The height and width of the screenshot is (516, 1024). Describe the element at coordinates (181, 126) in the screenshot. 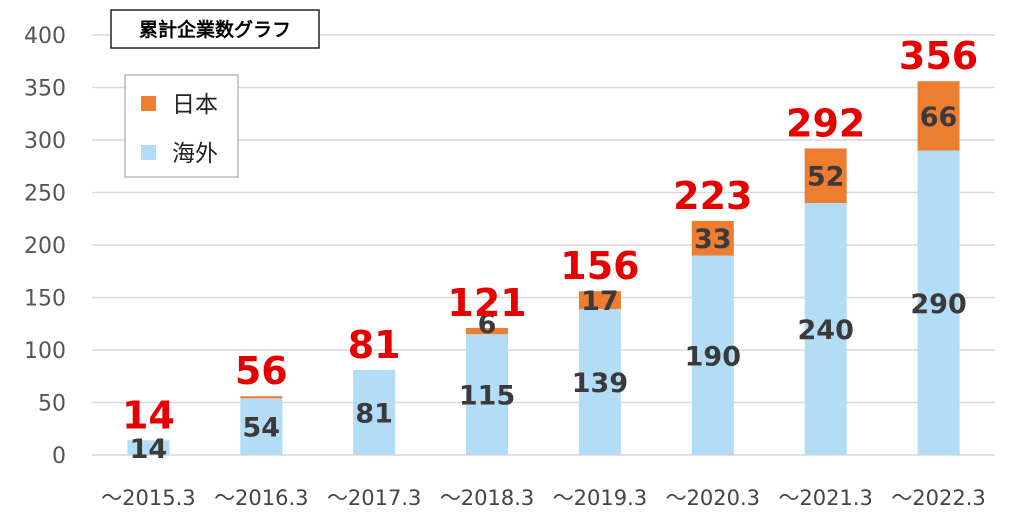

I see `legend: 日本 海外` at that location.